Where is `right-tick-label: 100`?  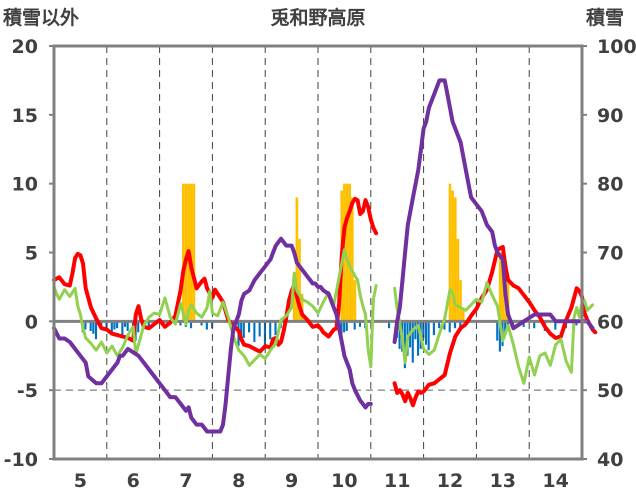
right-tick-label: 100 is located at coordinates (616, 47).